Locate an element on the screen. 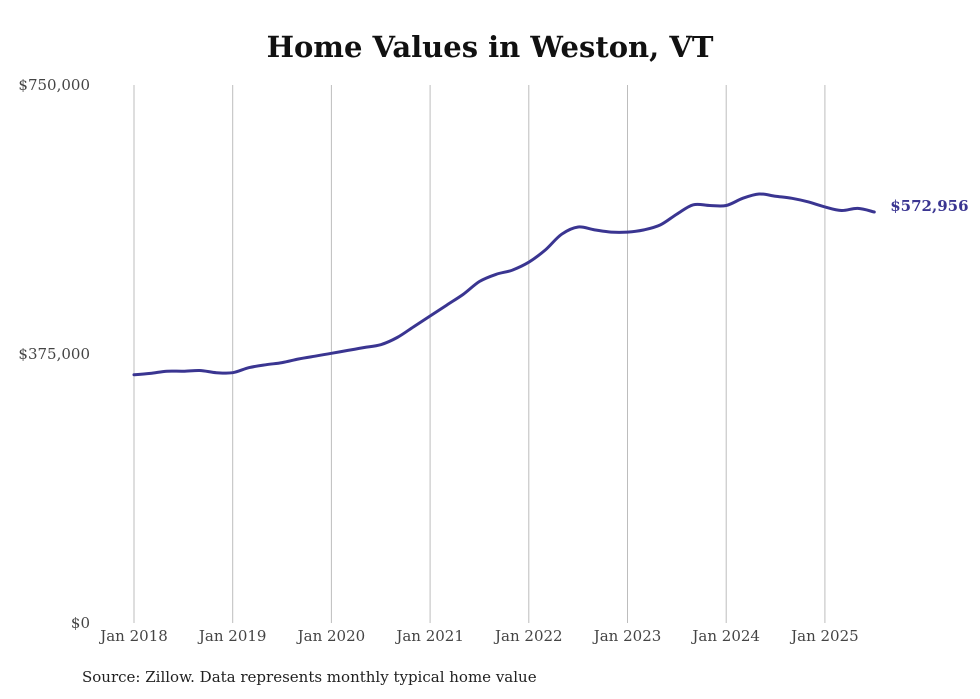 The image size is (980, 699). x-tick-label: Jan 2018 is located at coordinates (133, 636).